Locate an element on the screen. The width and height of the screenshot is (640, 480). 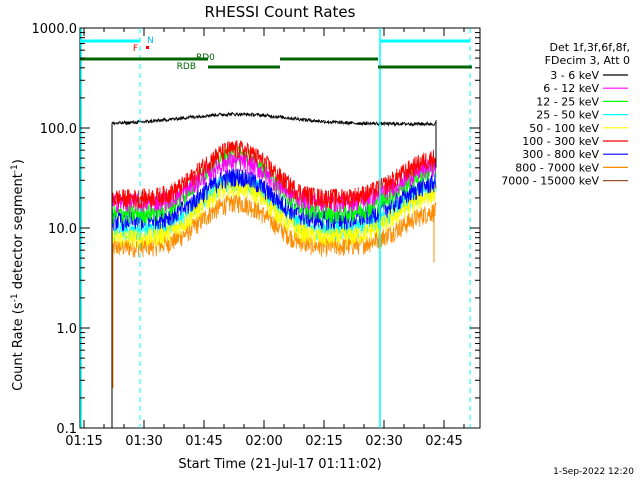
x-tick-label-1: 01:30 is located at coordinates (143, 441).